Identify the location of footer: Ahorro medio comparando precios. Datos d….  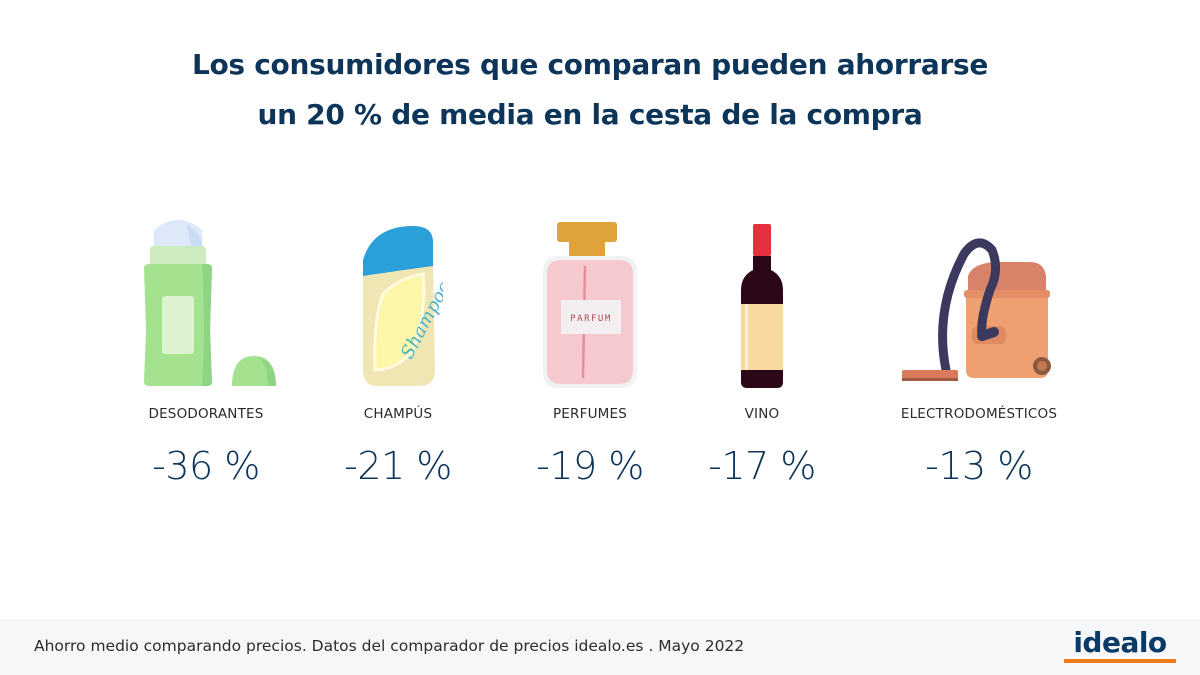
(600, 647).